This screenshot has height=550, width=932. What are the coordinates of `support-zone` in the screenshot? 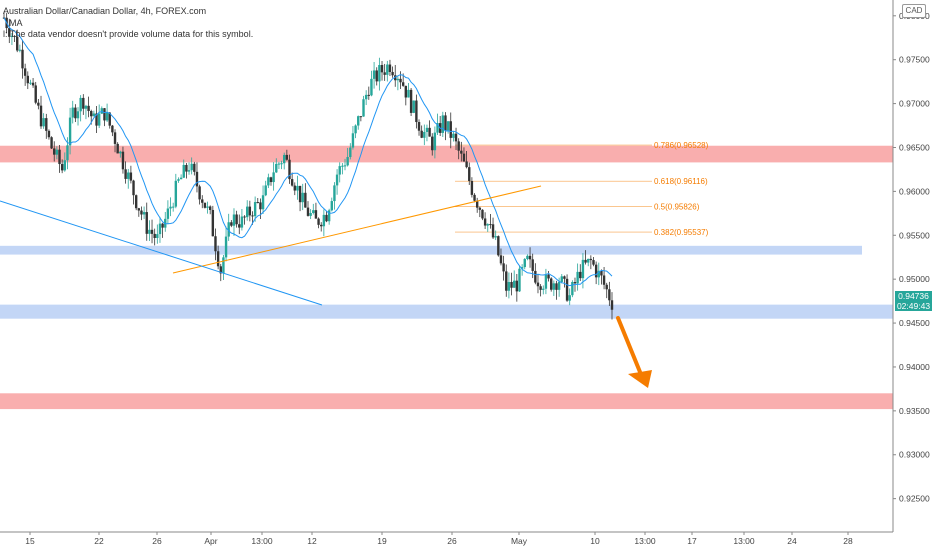 It's located at (446, 311).